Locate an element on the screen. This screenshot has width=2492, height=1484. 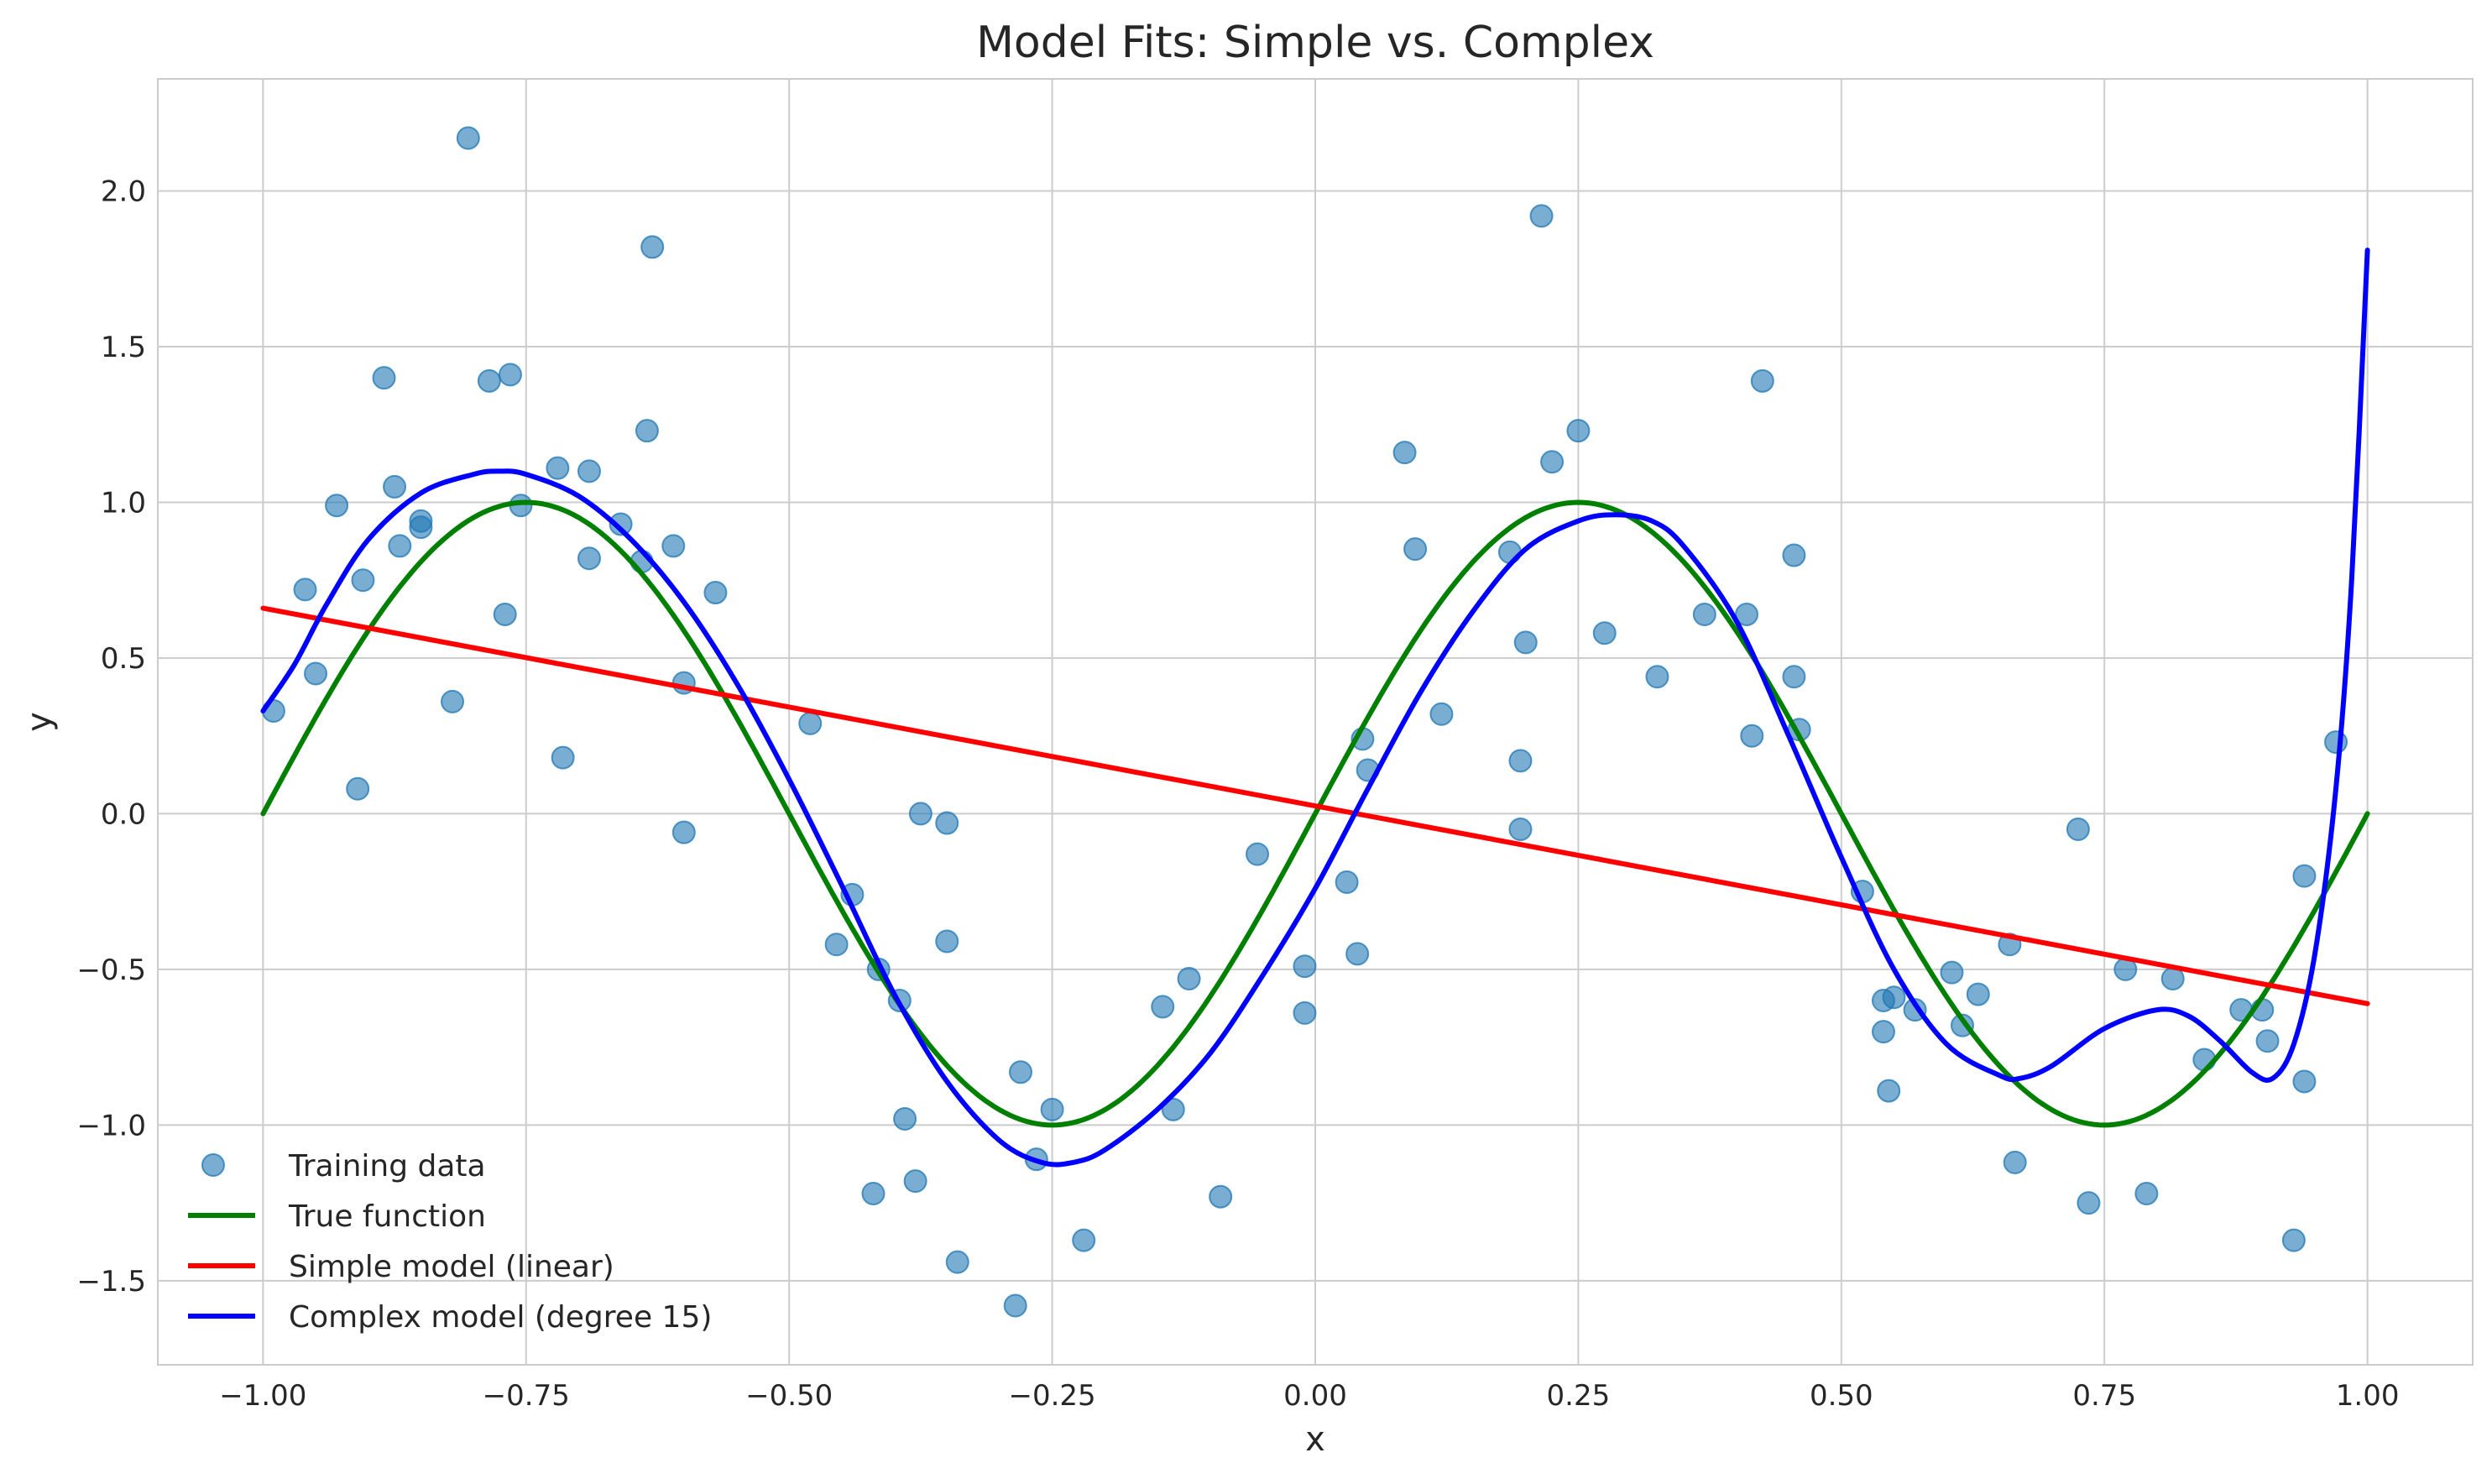
legend-entry: Training data is located at coordinates (343, 1166).